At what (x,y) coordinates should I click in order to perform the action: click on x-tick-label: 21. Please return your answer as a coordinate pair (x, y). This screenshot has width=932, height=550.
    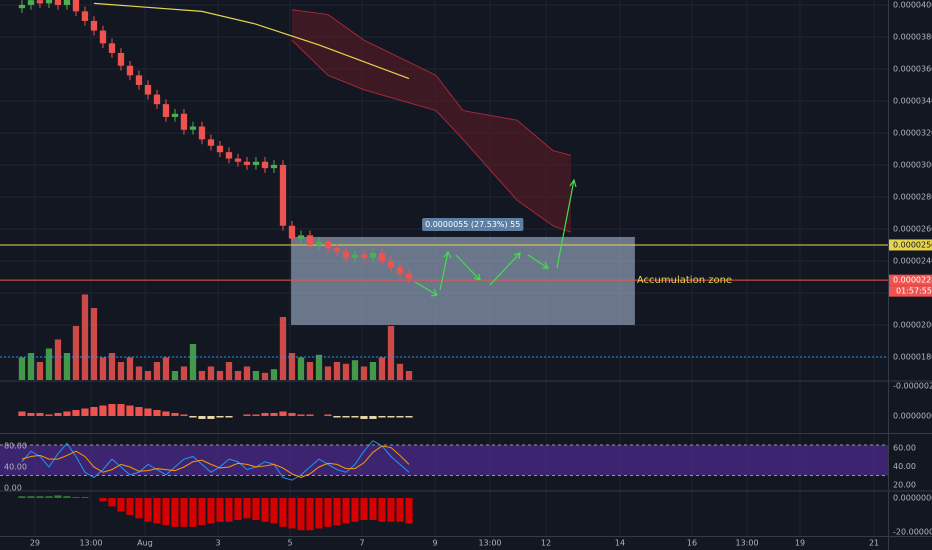
    Looking at the image, I should click on (874, 543).